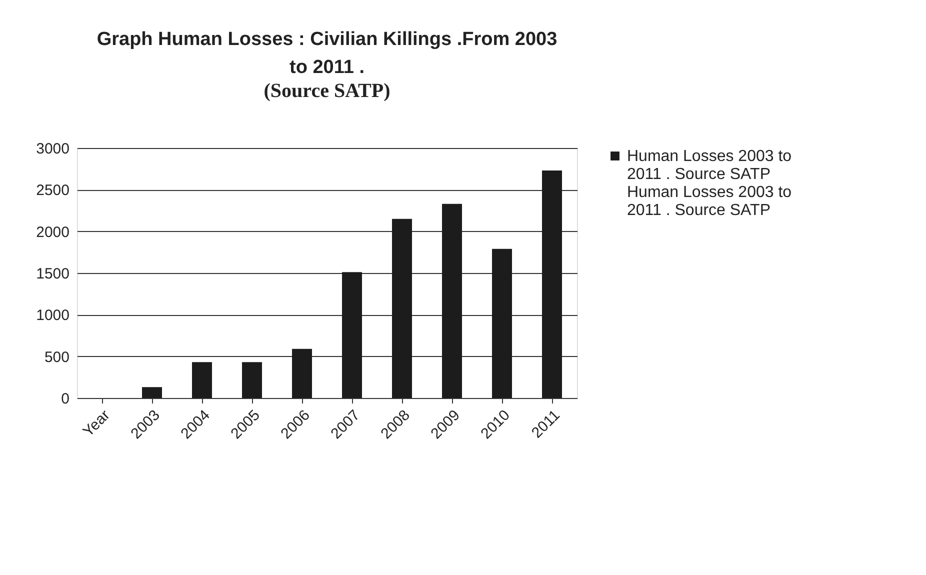  What do you see at coordinates (53, 274) in the screenshot?
I see `y-tick-label: 1500` at bounding box center [53, 274].